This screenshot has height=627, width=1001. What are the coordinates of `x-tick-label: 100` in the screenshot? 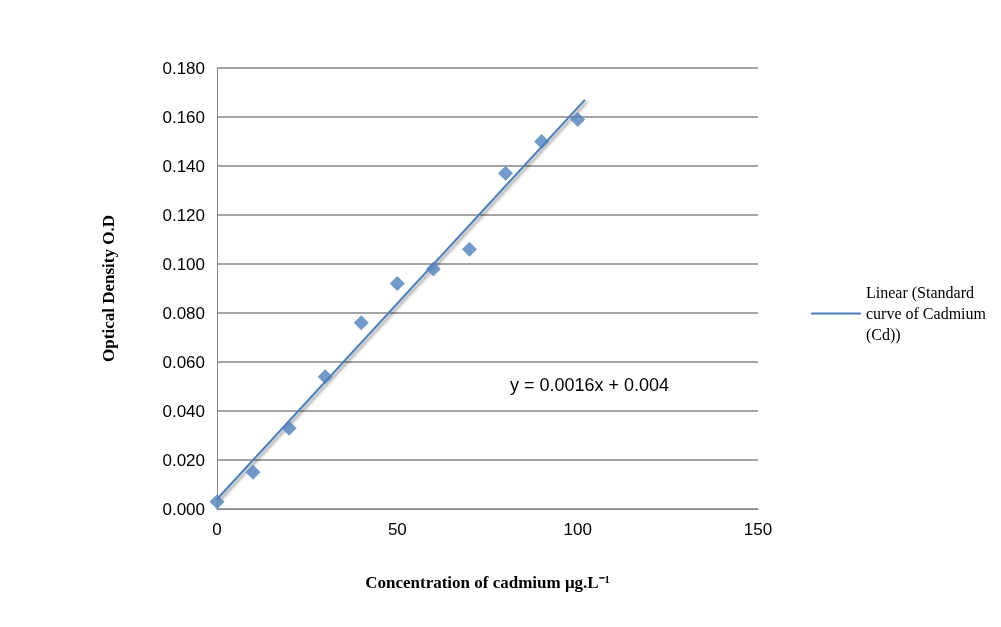 It's located at (577, 529).